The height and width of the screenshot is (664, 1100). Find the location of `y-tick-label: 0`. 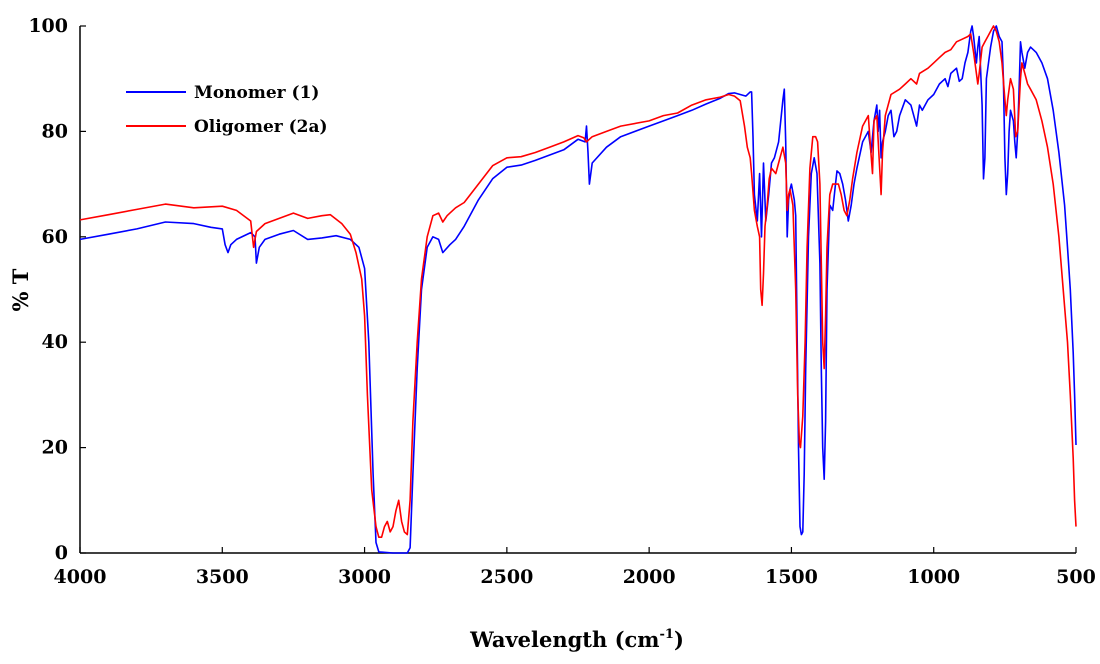

y-tick-label: 0 is located at coordinates (61, 553).